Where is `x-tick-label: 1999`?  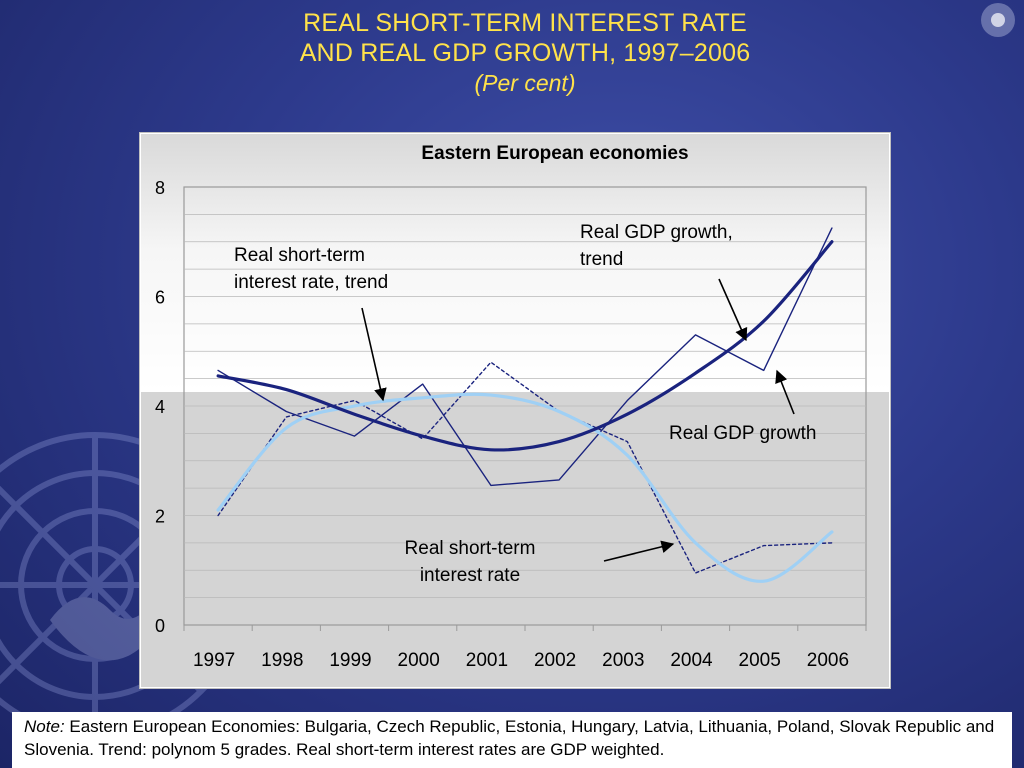
x-tick-label: 1999 is located at coordinates (350, 660).